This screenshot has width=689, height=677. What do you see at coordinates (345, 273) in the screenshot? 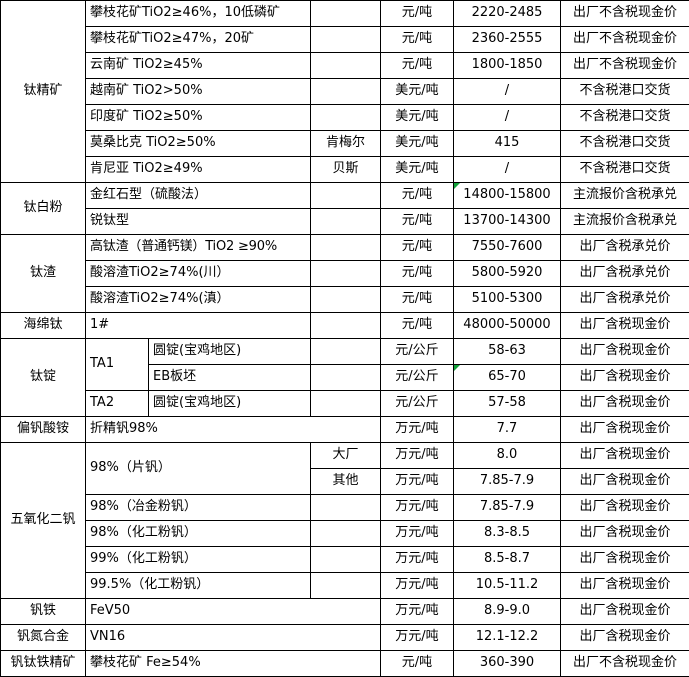
I see `table-row: 酸溶渣TiO2≥74%(川） 元/吨 5800-5920 出厂含税承兑价` at bounding box center [345, 273].